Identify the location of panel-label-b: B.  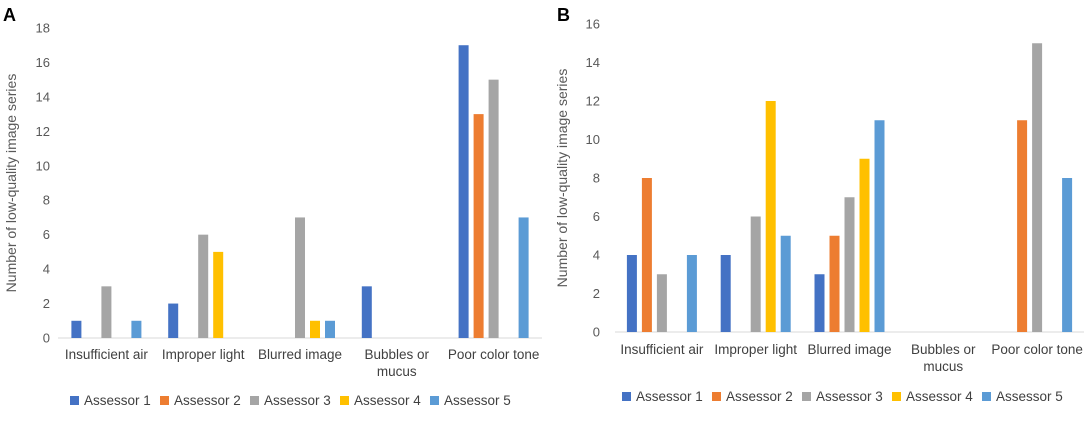
(563, 15).